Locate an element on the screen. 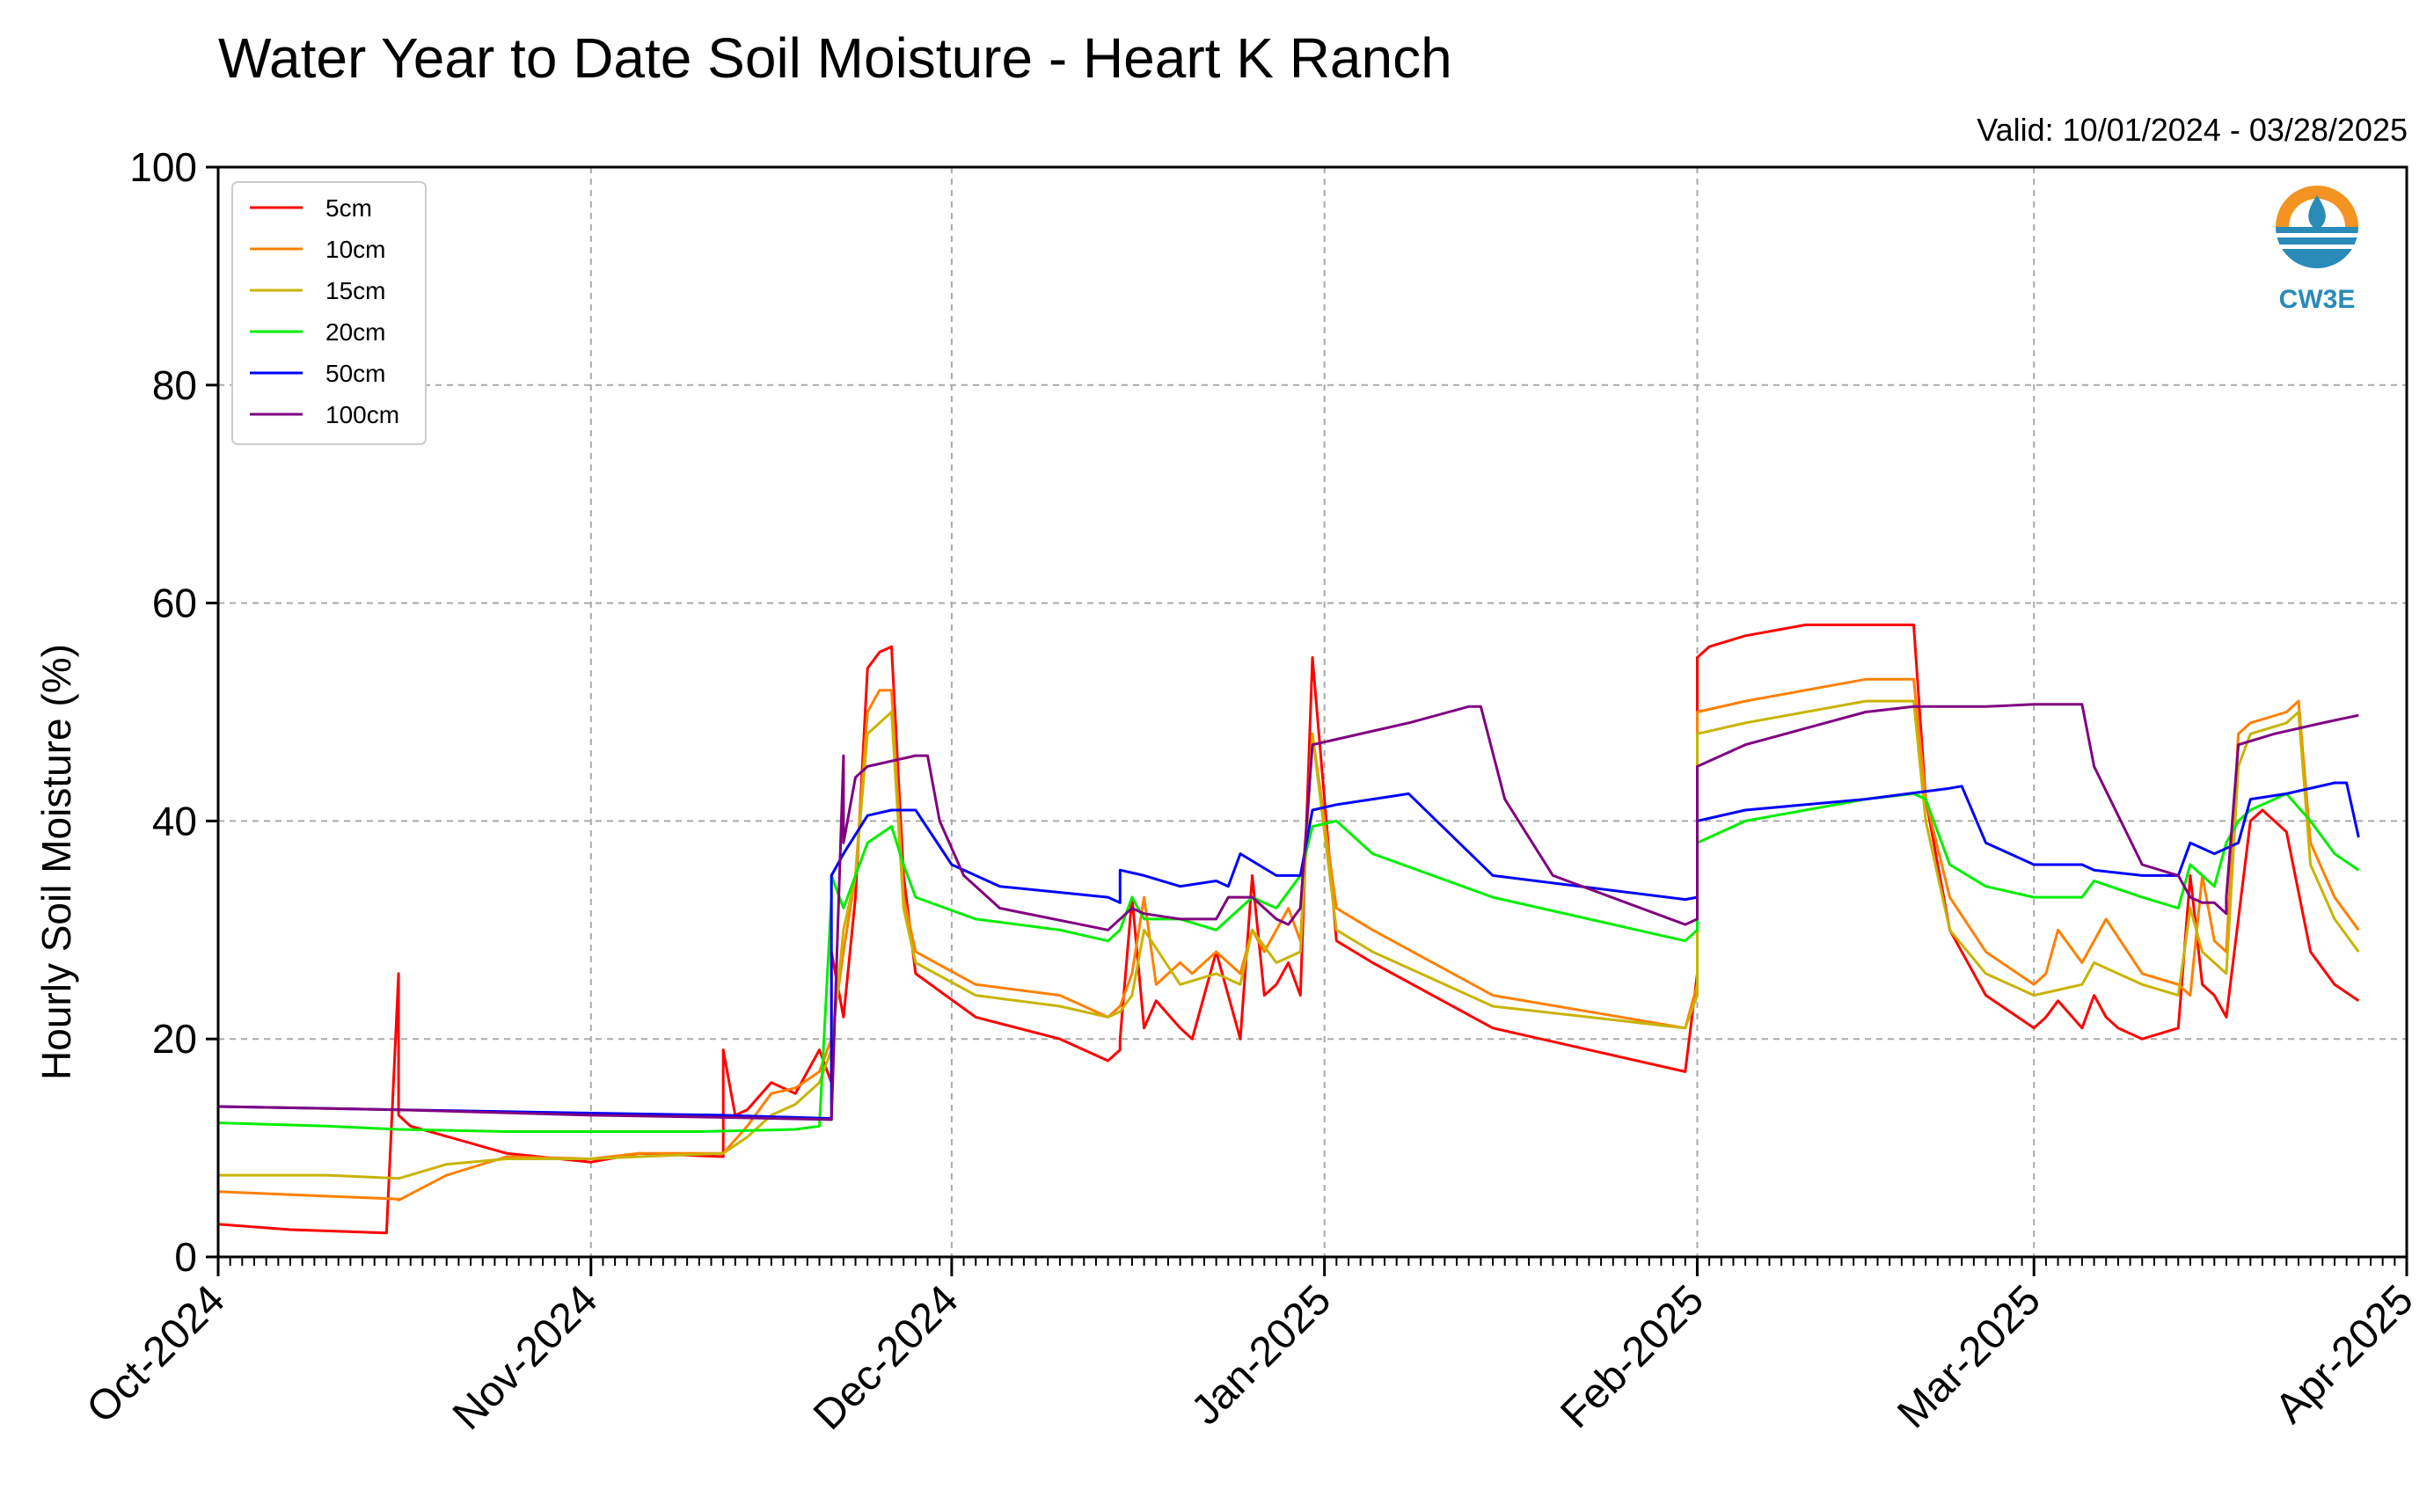  x-tick-label: Apr-2025 is located at coordinates (2345, 1354).